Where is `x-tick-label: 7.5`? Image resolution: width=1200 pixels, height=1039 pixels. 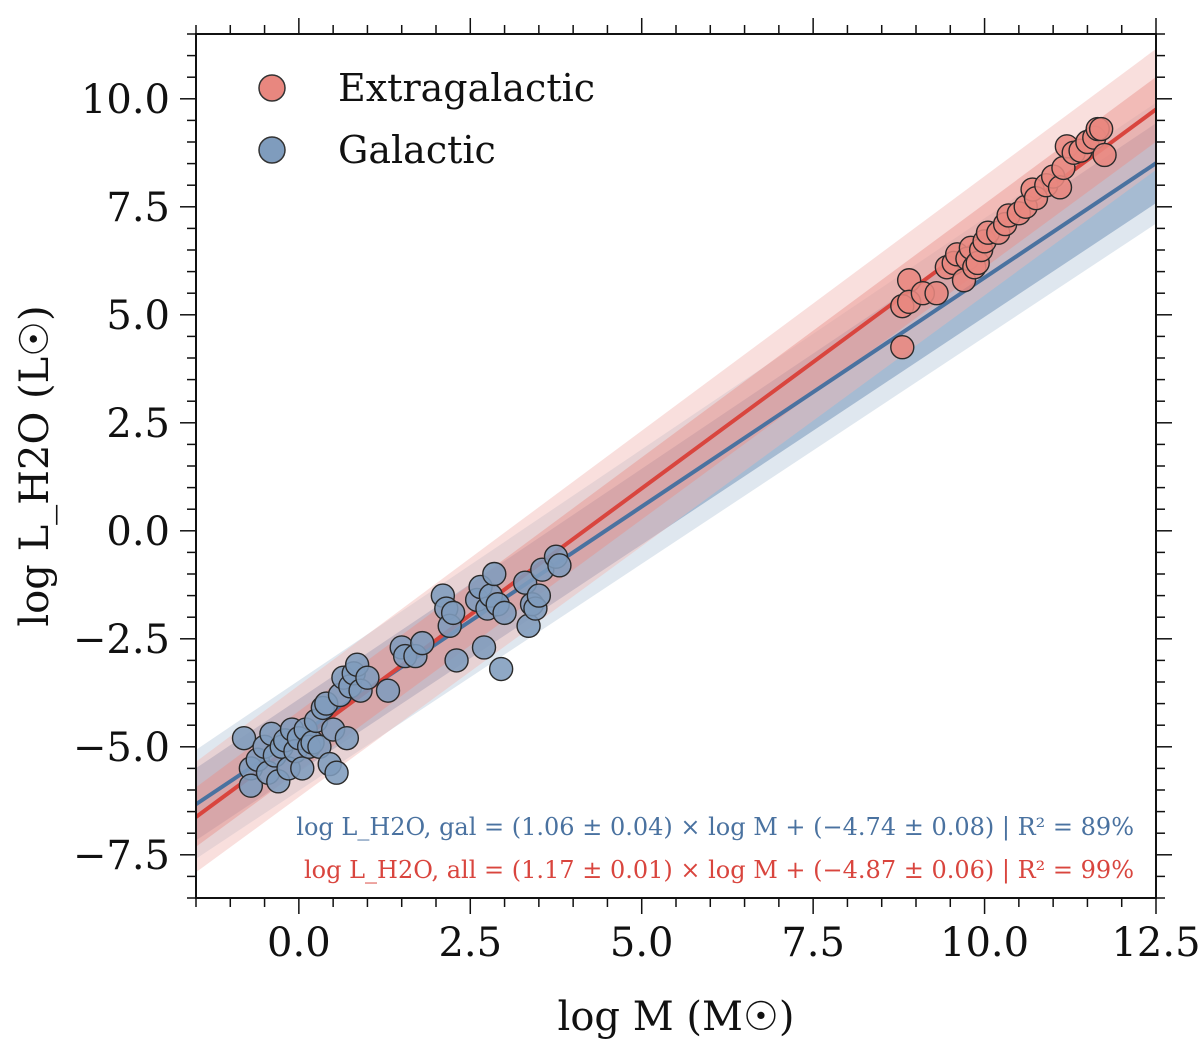
x-tick-label: 7.5 is located at coordinates (813, 943).